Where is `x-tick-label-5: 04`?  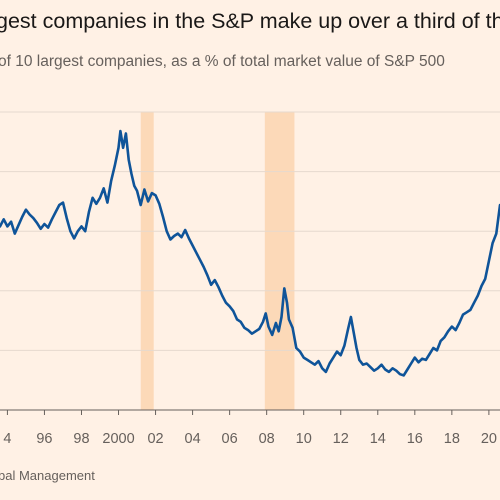
x-tick-label-5: 04 is located at coordinates (193, 439).